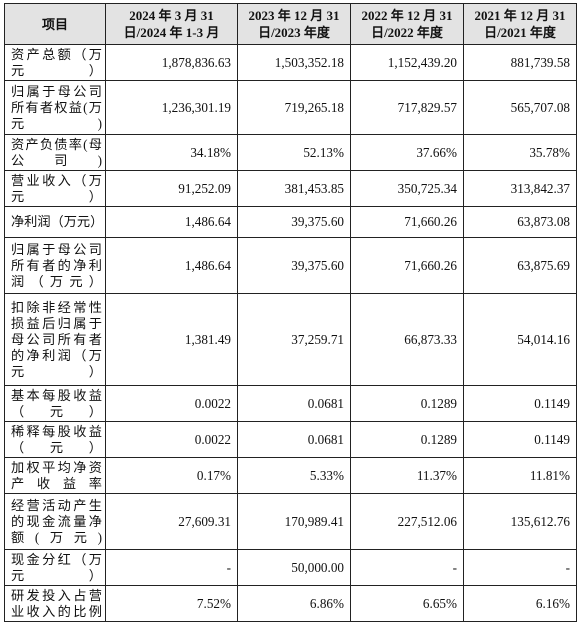 The height and width of the screenshot is (632, 580). What do you see at coordinates (55, 403) in the screenshot?
I see `row-label: 基本每股收益（元）` at bounding box center [55, 403].